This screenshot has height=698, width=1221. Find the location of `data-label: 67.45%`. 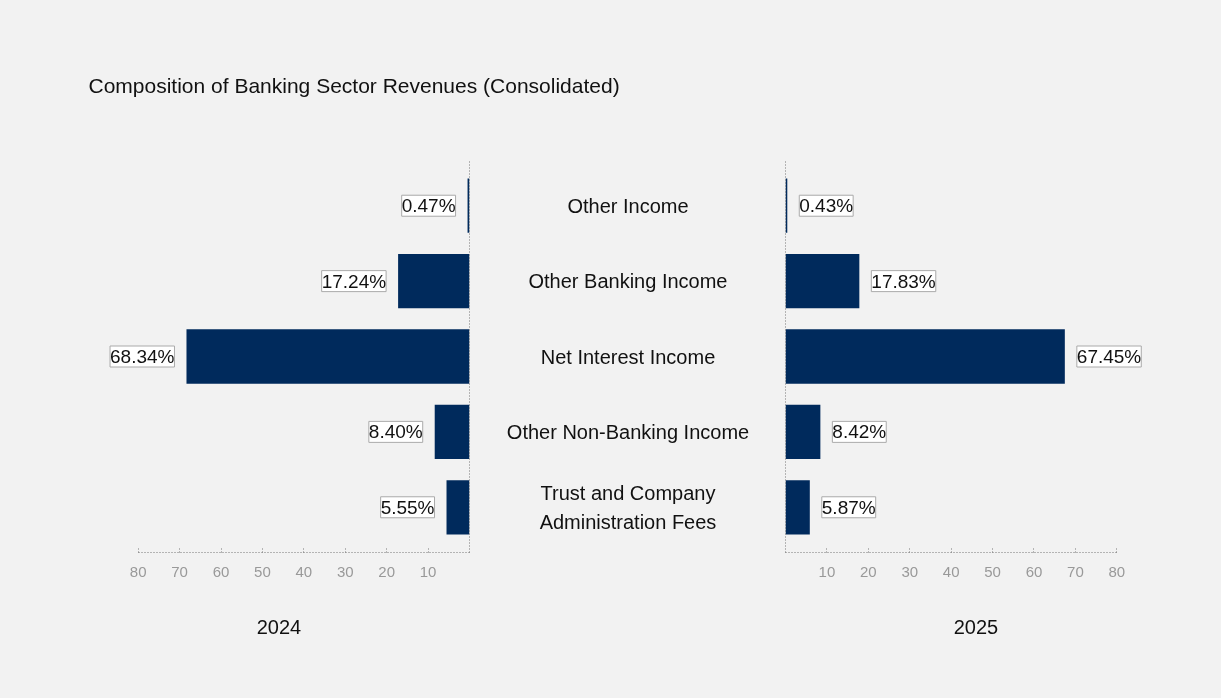

data-label: 67.45% is located at coordinates (1109, 356).